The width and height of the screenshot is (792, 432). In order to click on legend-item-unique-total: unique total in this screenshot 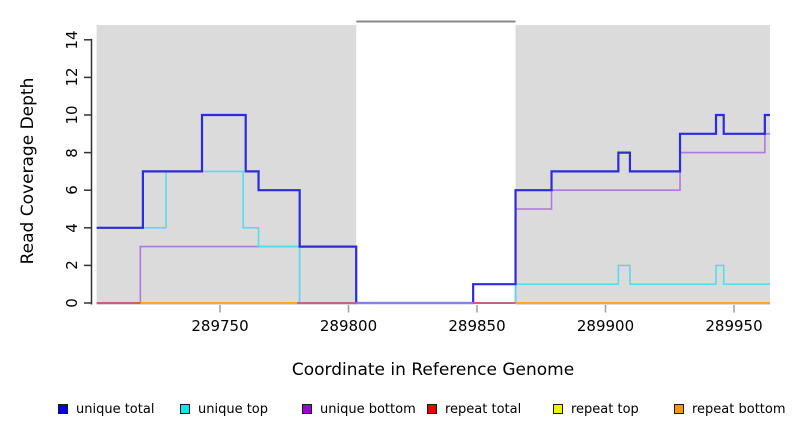, I will do `click(106, 409)`.